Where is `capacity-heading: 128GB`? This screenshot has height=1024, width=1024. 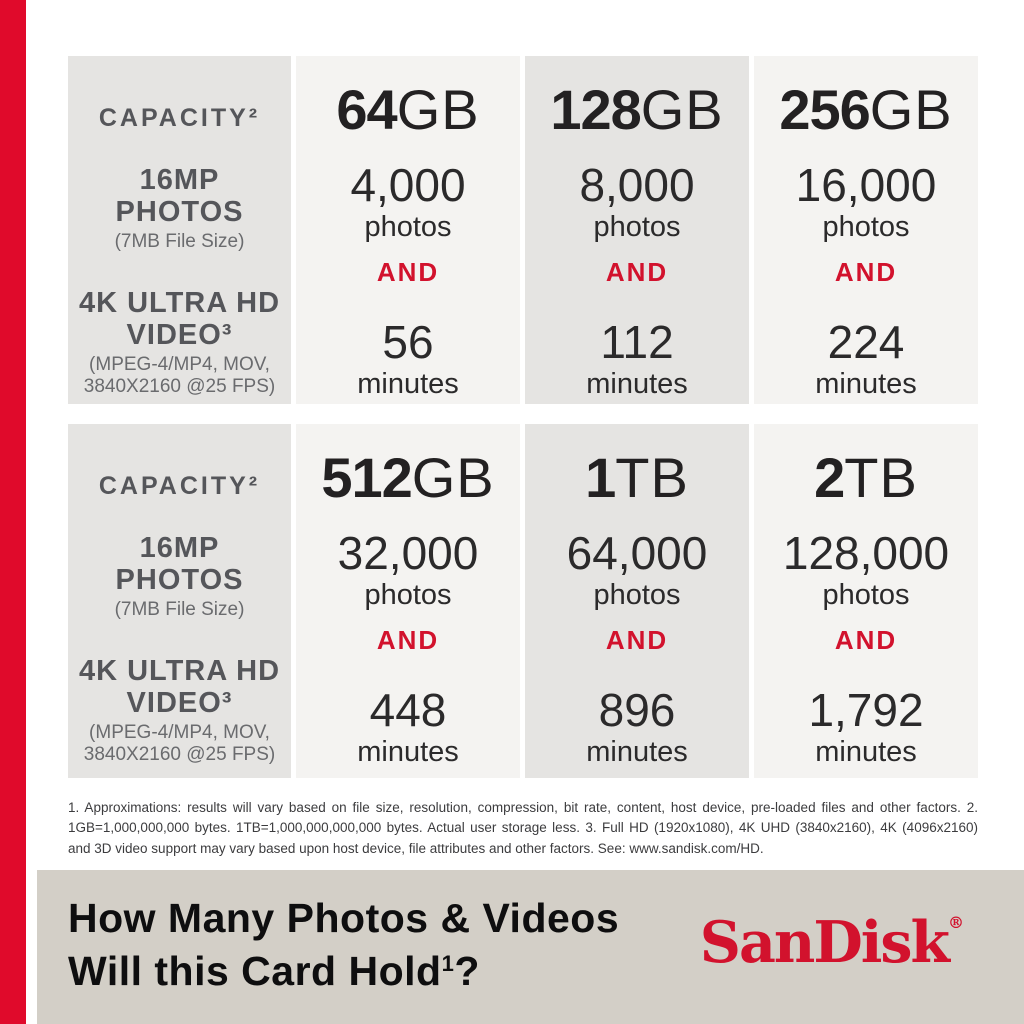 capacity-heading: 128GB is located at coordinates (637, 109).